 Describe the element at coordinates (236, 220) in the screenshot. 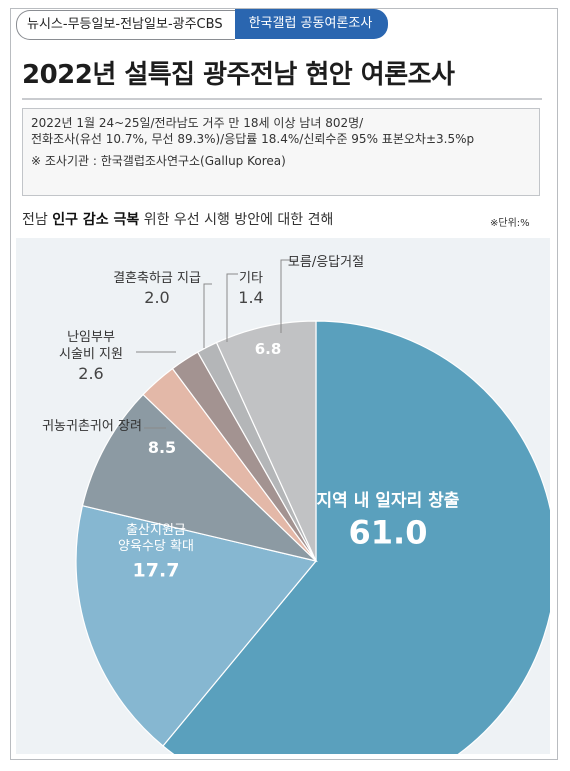

I see `subtitle-suffix: 위한 우선 시행 방안에 대한 견해` at that location.